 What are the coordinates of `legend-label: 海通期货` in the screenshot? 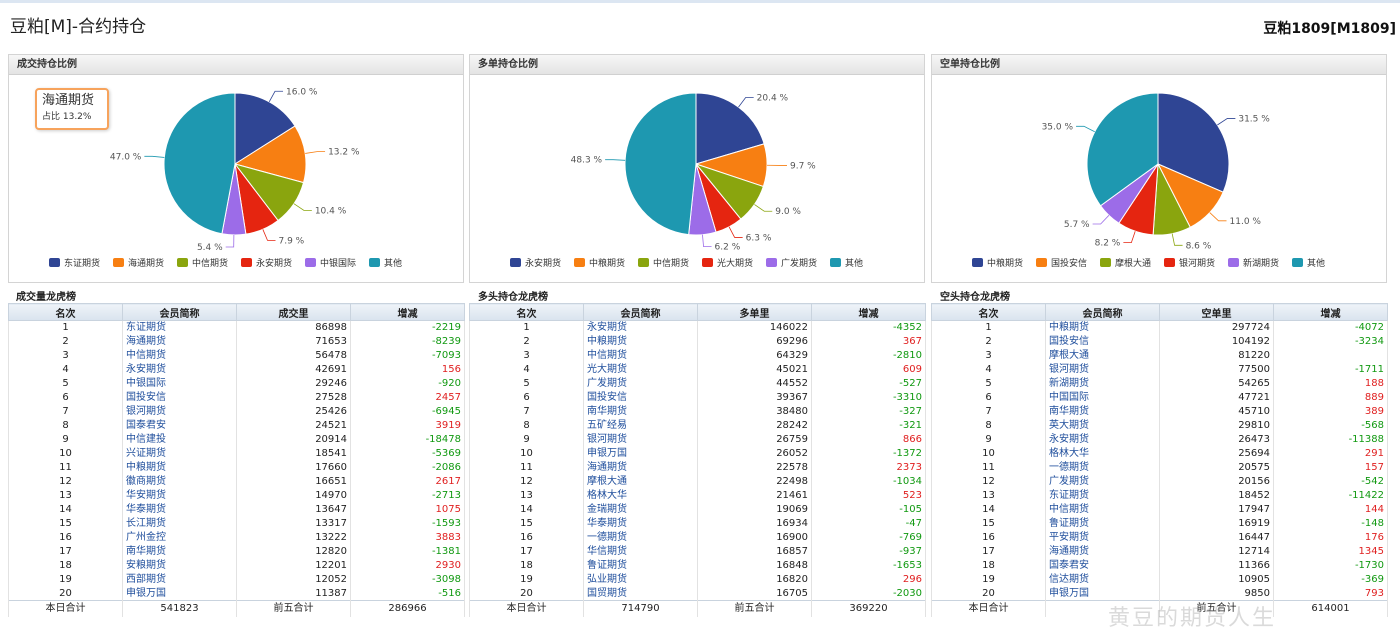 It's located at (146, 263).